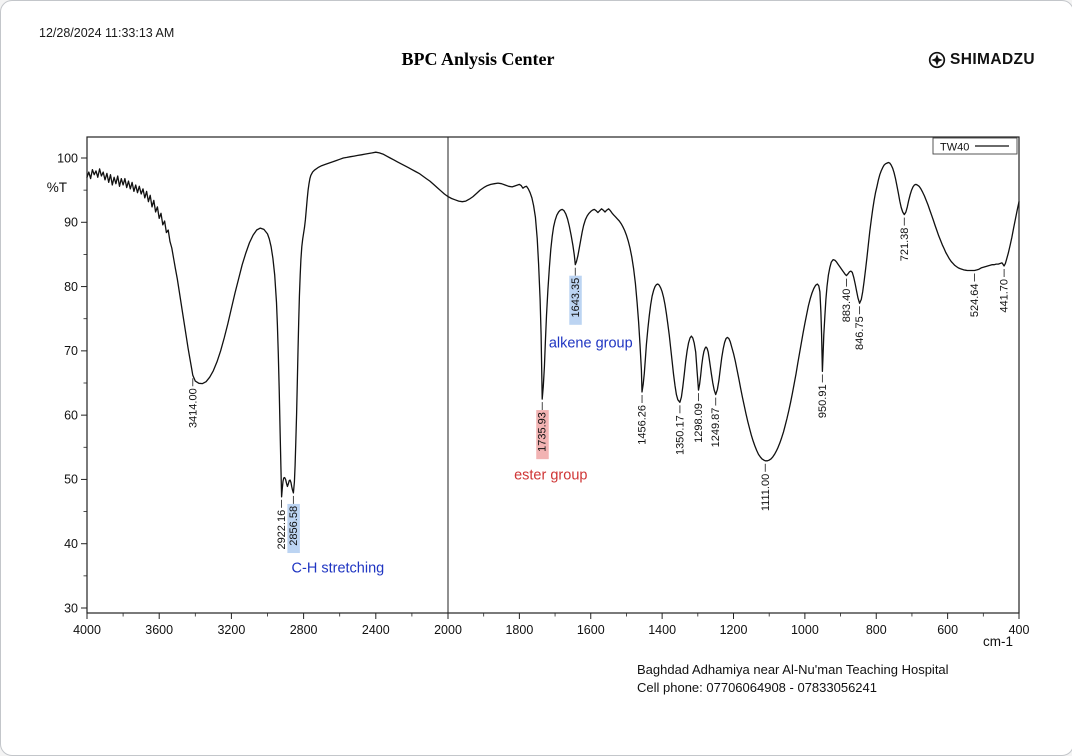 The height and width of the screenshot is (756, 1072). I want to click on peak-label-text: 2856.58, so click(294, 526).